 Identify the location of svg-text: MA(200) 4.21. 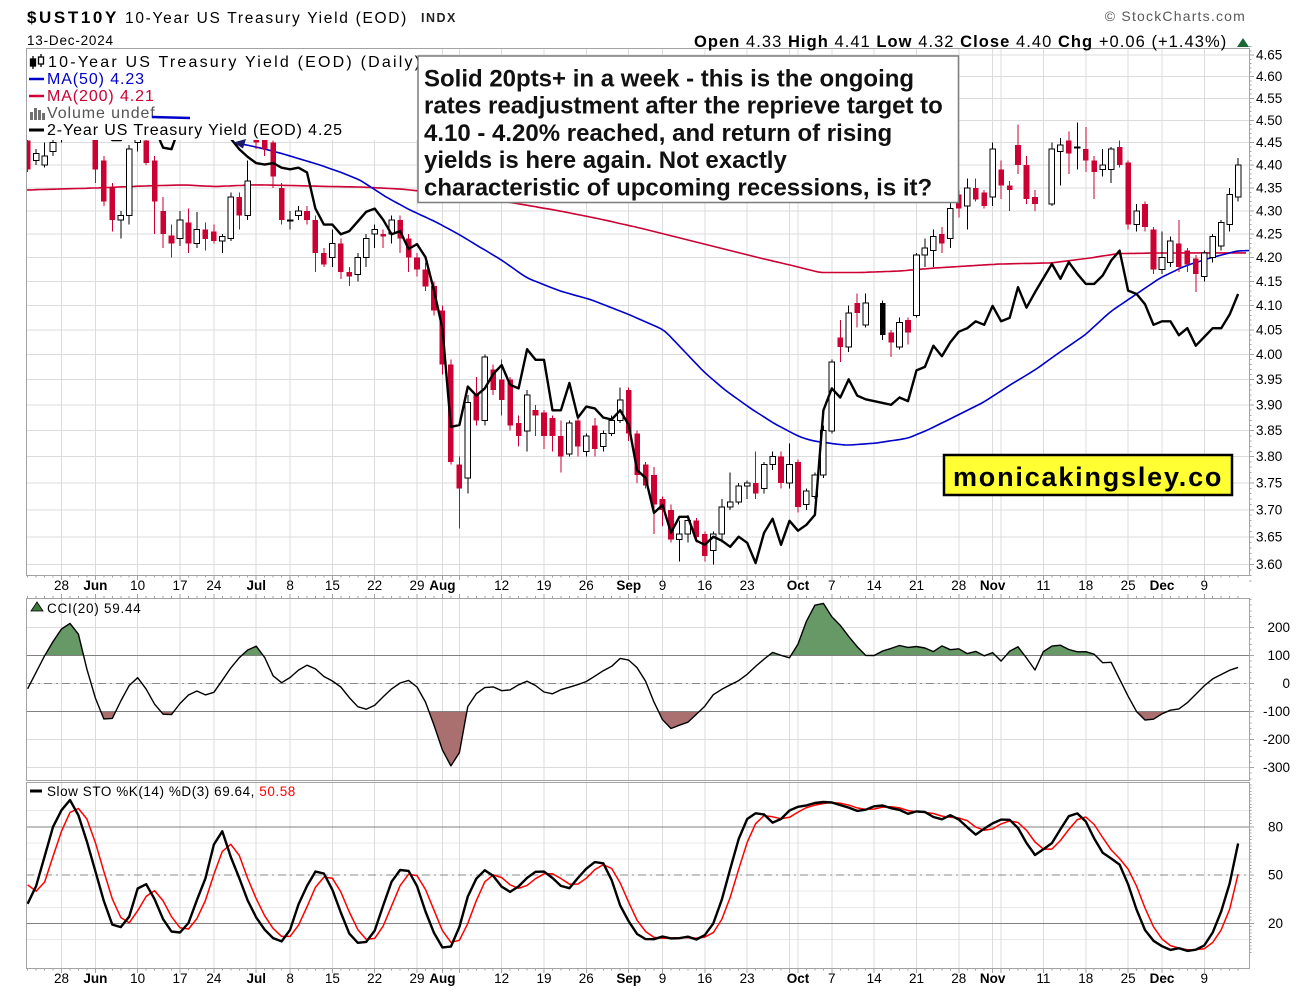
(101, 96).